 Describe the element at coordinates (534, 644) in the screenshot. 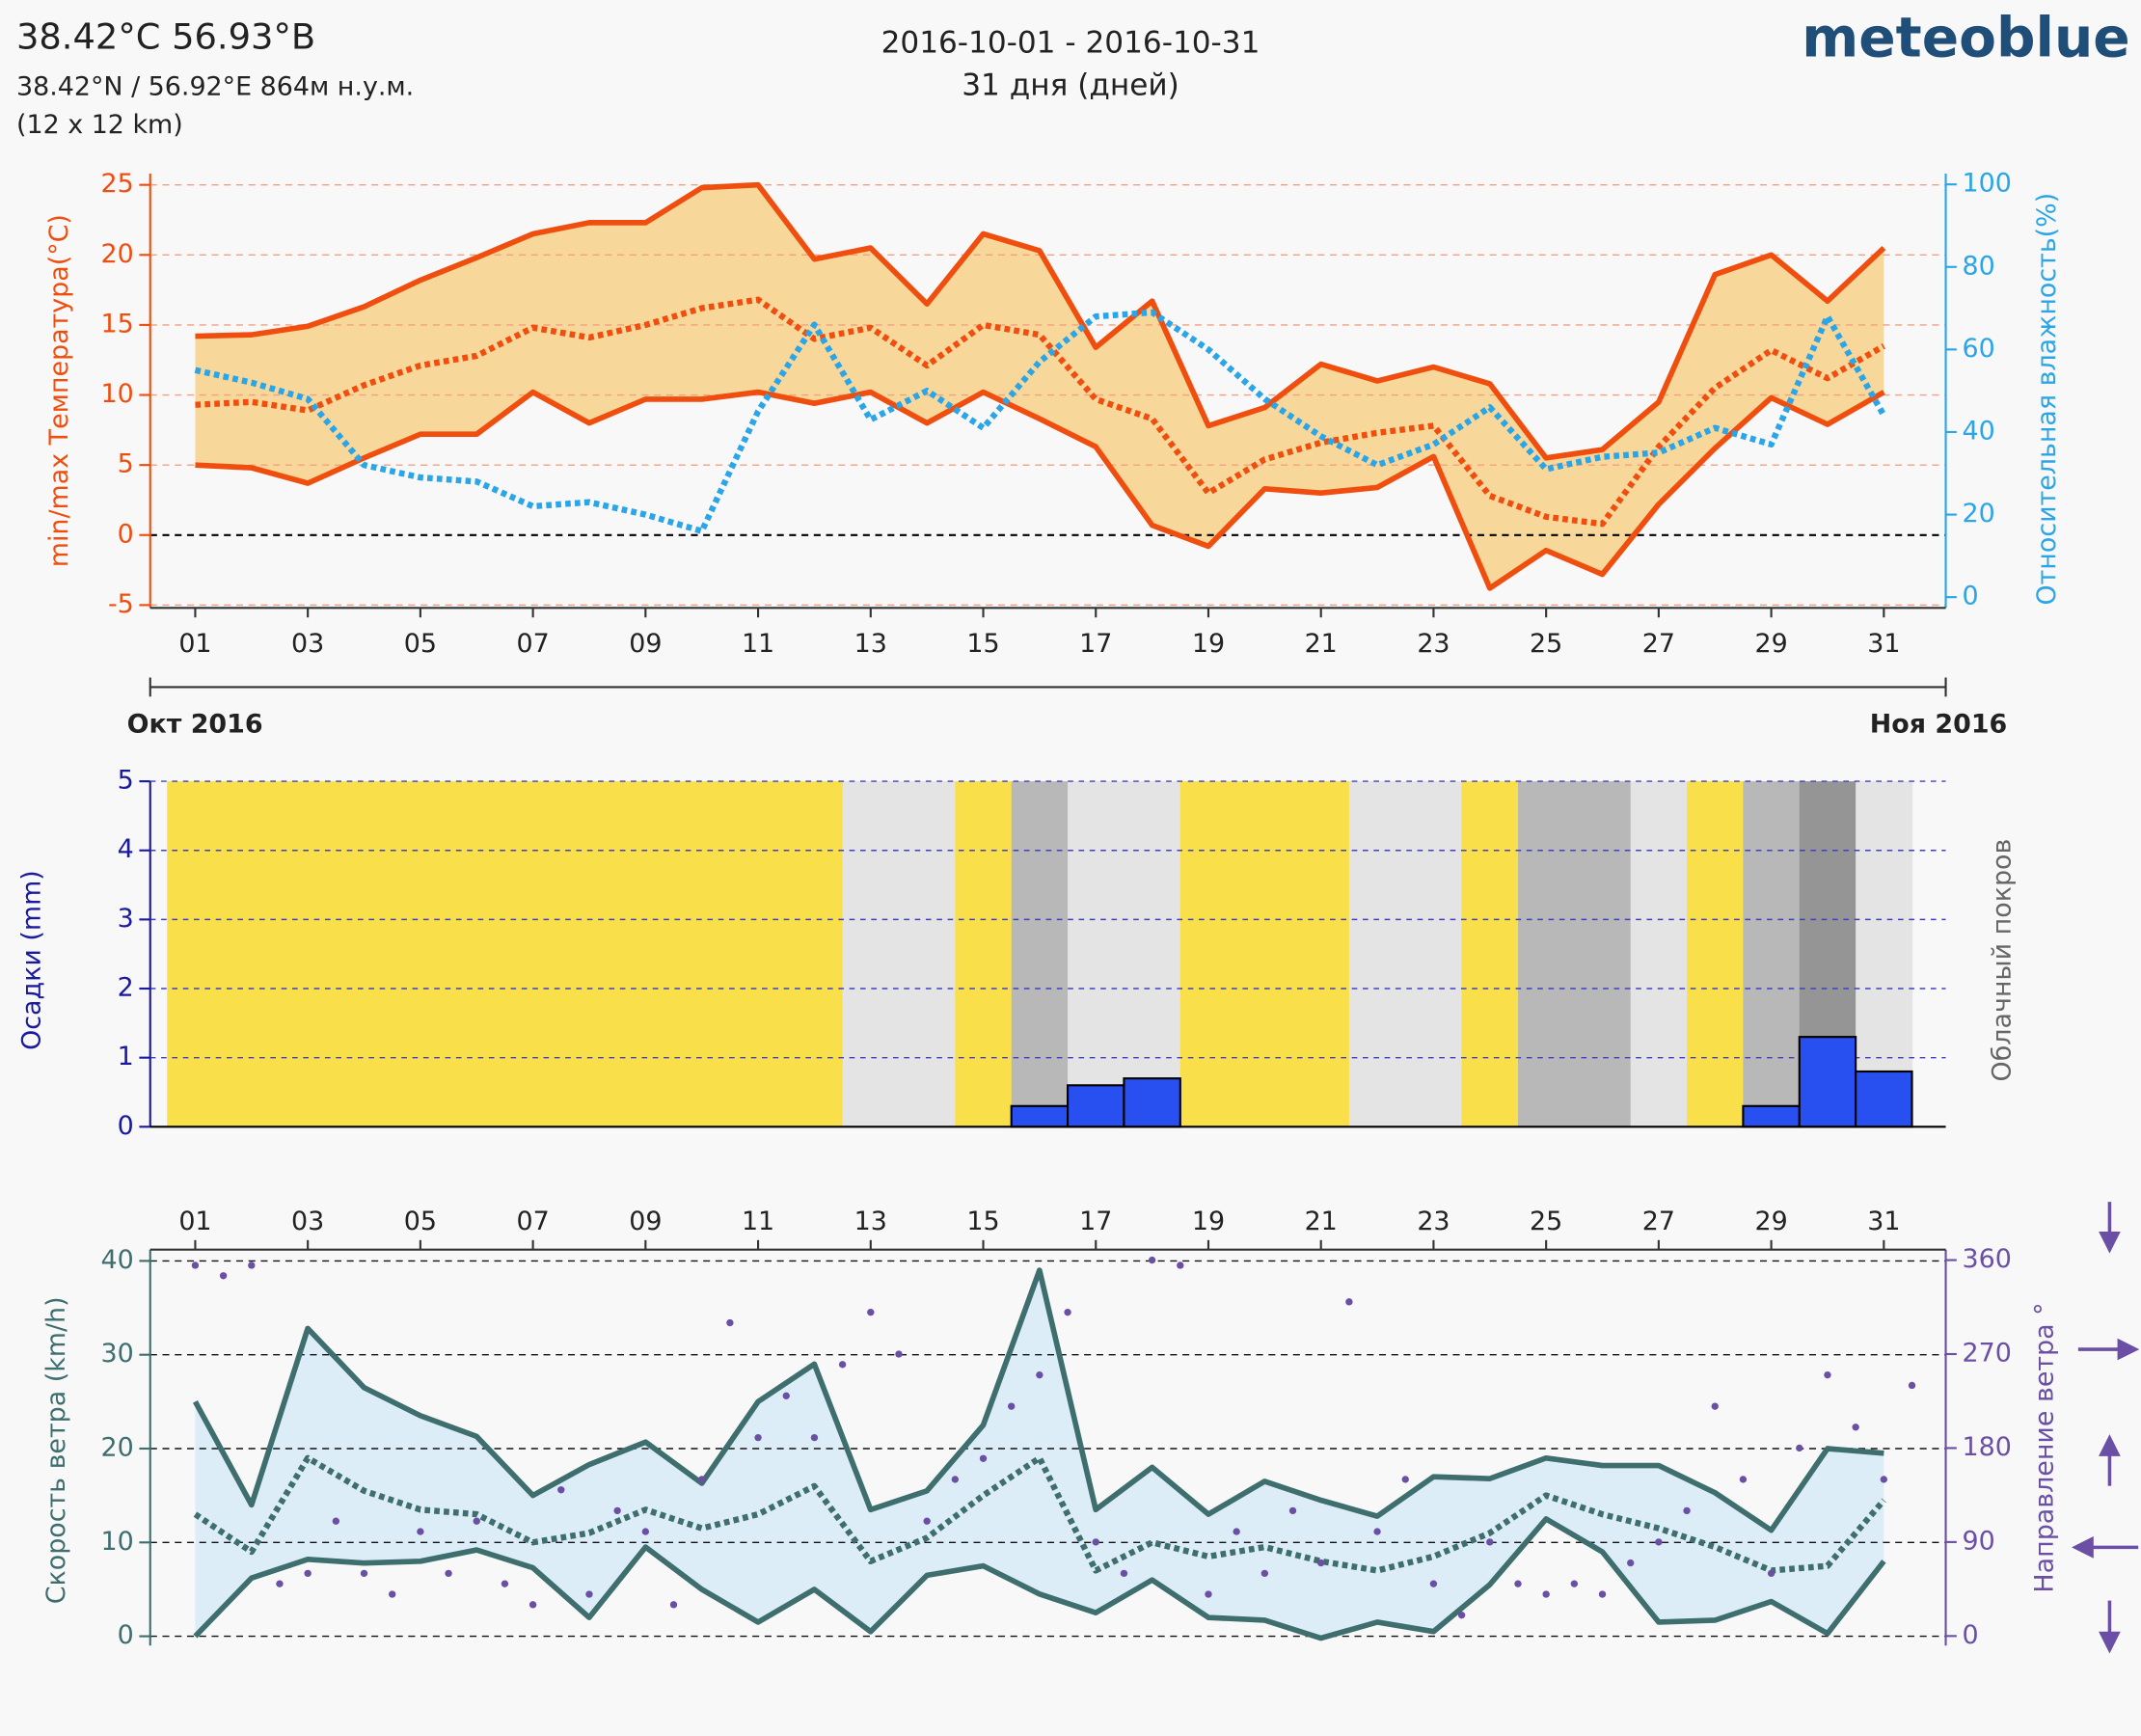

I see `x-tick-label: 07` at that location.